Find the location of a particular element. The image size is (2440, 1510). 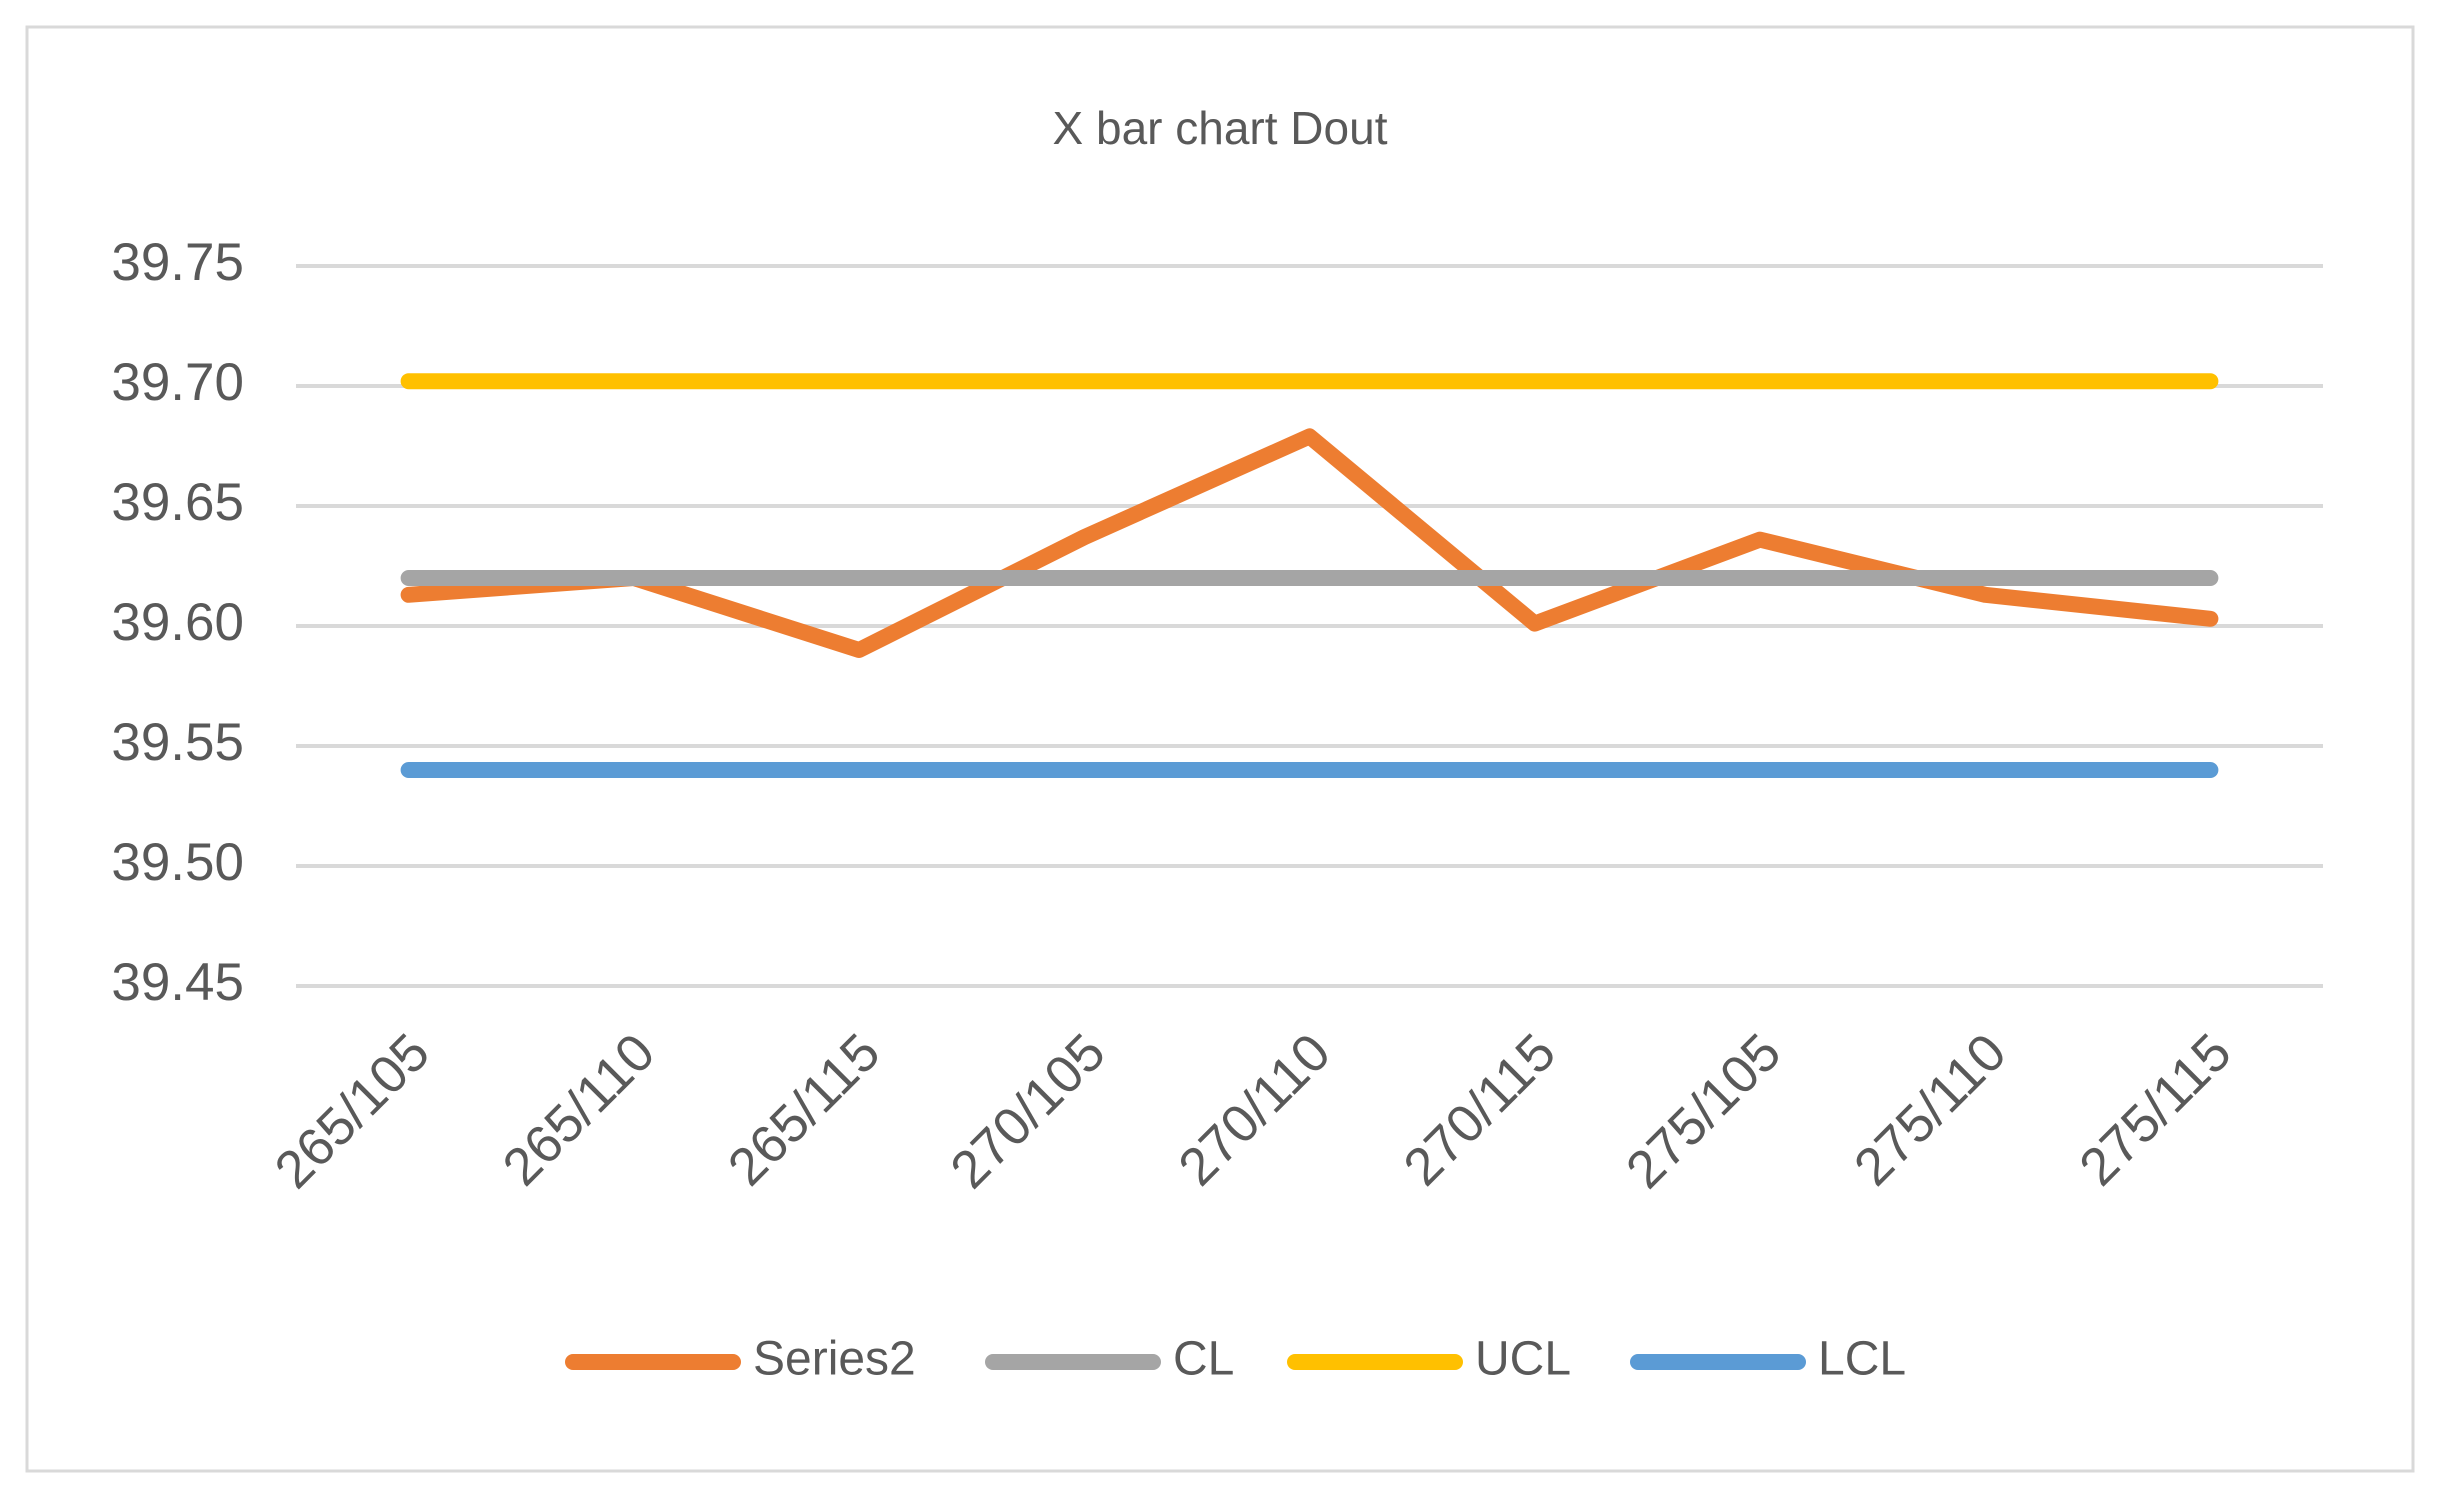

y-tick-label: 39.65 is located at coordinates (177, 502).